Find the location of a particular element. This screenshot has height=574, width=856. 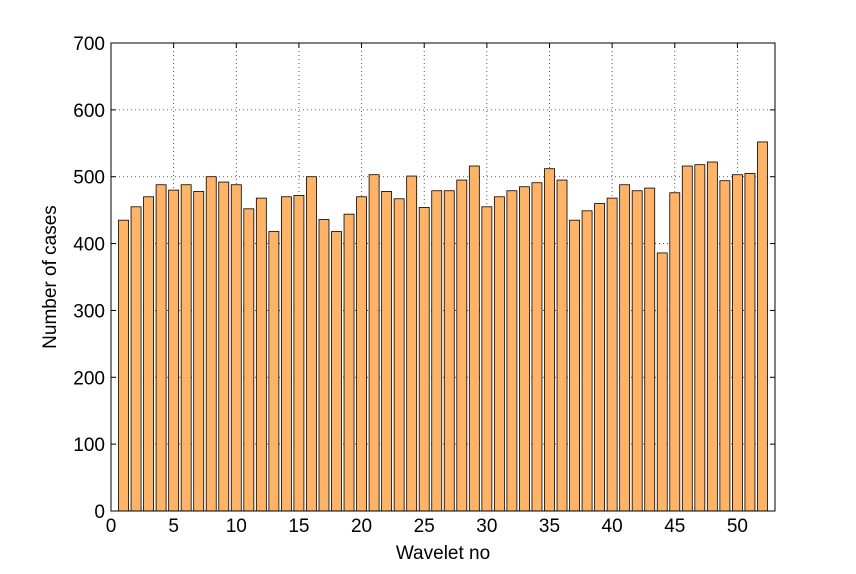

x-tick-label: 40 is located at coordinates (612, 526).